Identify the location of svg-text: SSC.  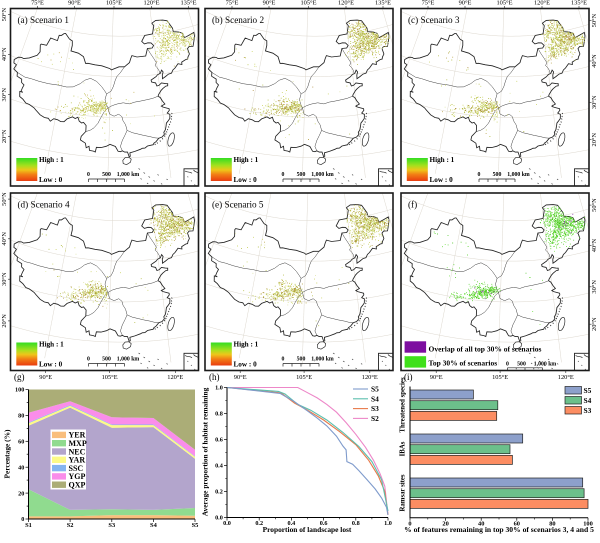
(76, 468).